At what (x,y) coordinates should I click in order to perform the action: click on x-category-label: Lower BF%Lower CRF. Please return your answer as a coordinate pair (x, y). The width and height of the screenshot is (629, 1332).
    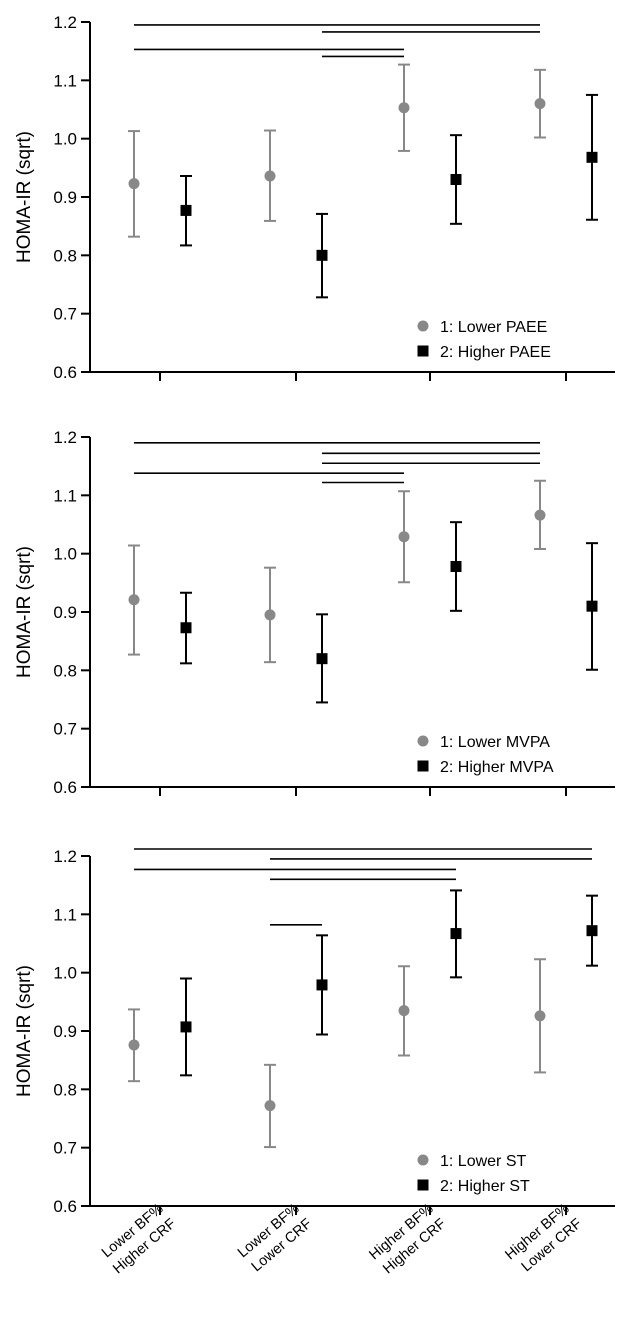
    Looking at the image, I should click on (275, 1239).